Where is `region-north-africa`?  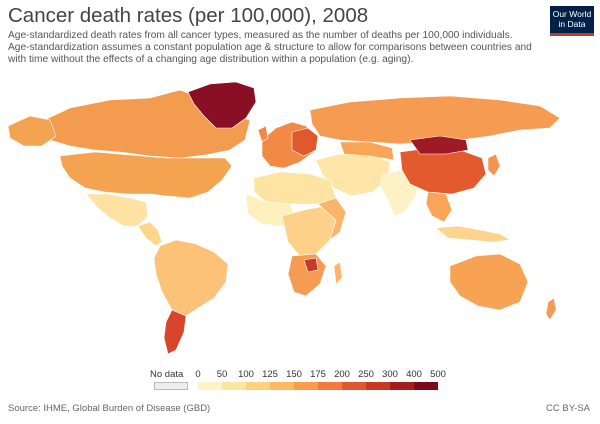 region-north-africa is located at coordinates (295, 188).